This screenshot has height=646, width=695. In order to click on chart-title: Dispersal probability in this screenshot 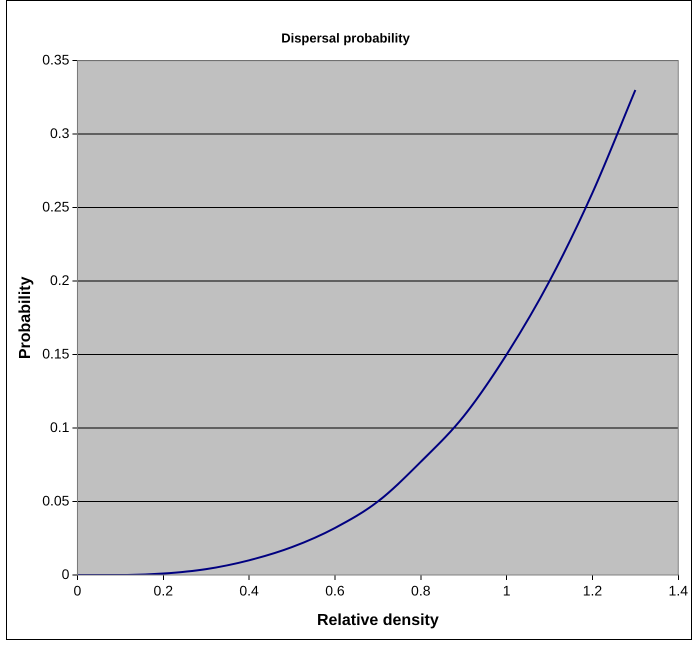, I will do `click(346, 38)`.